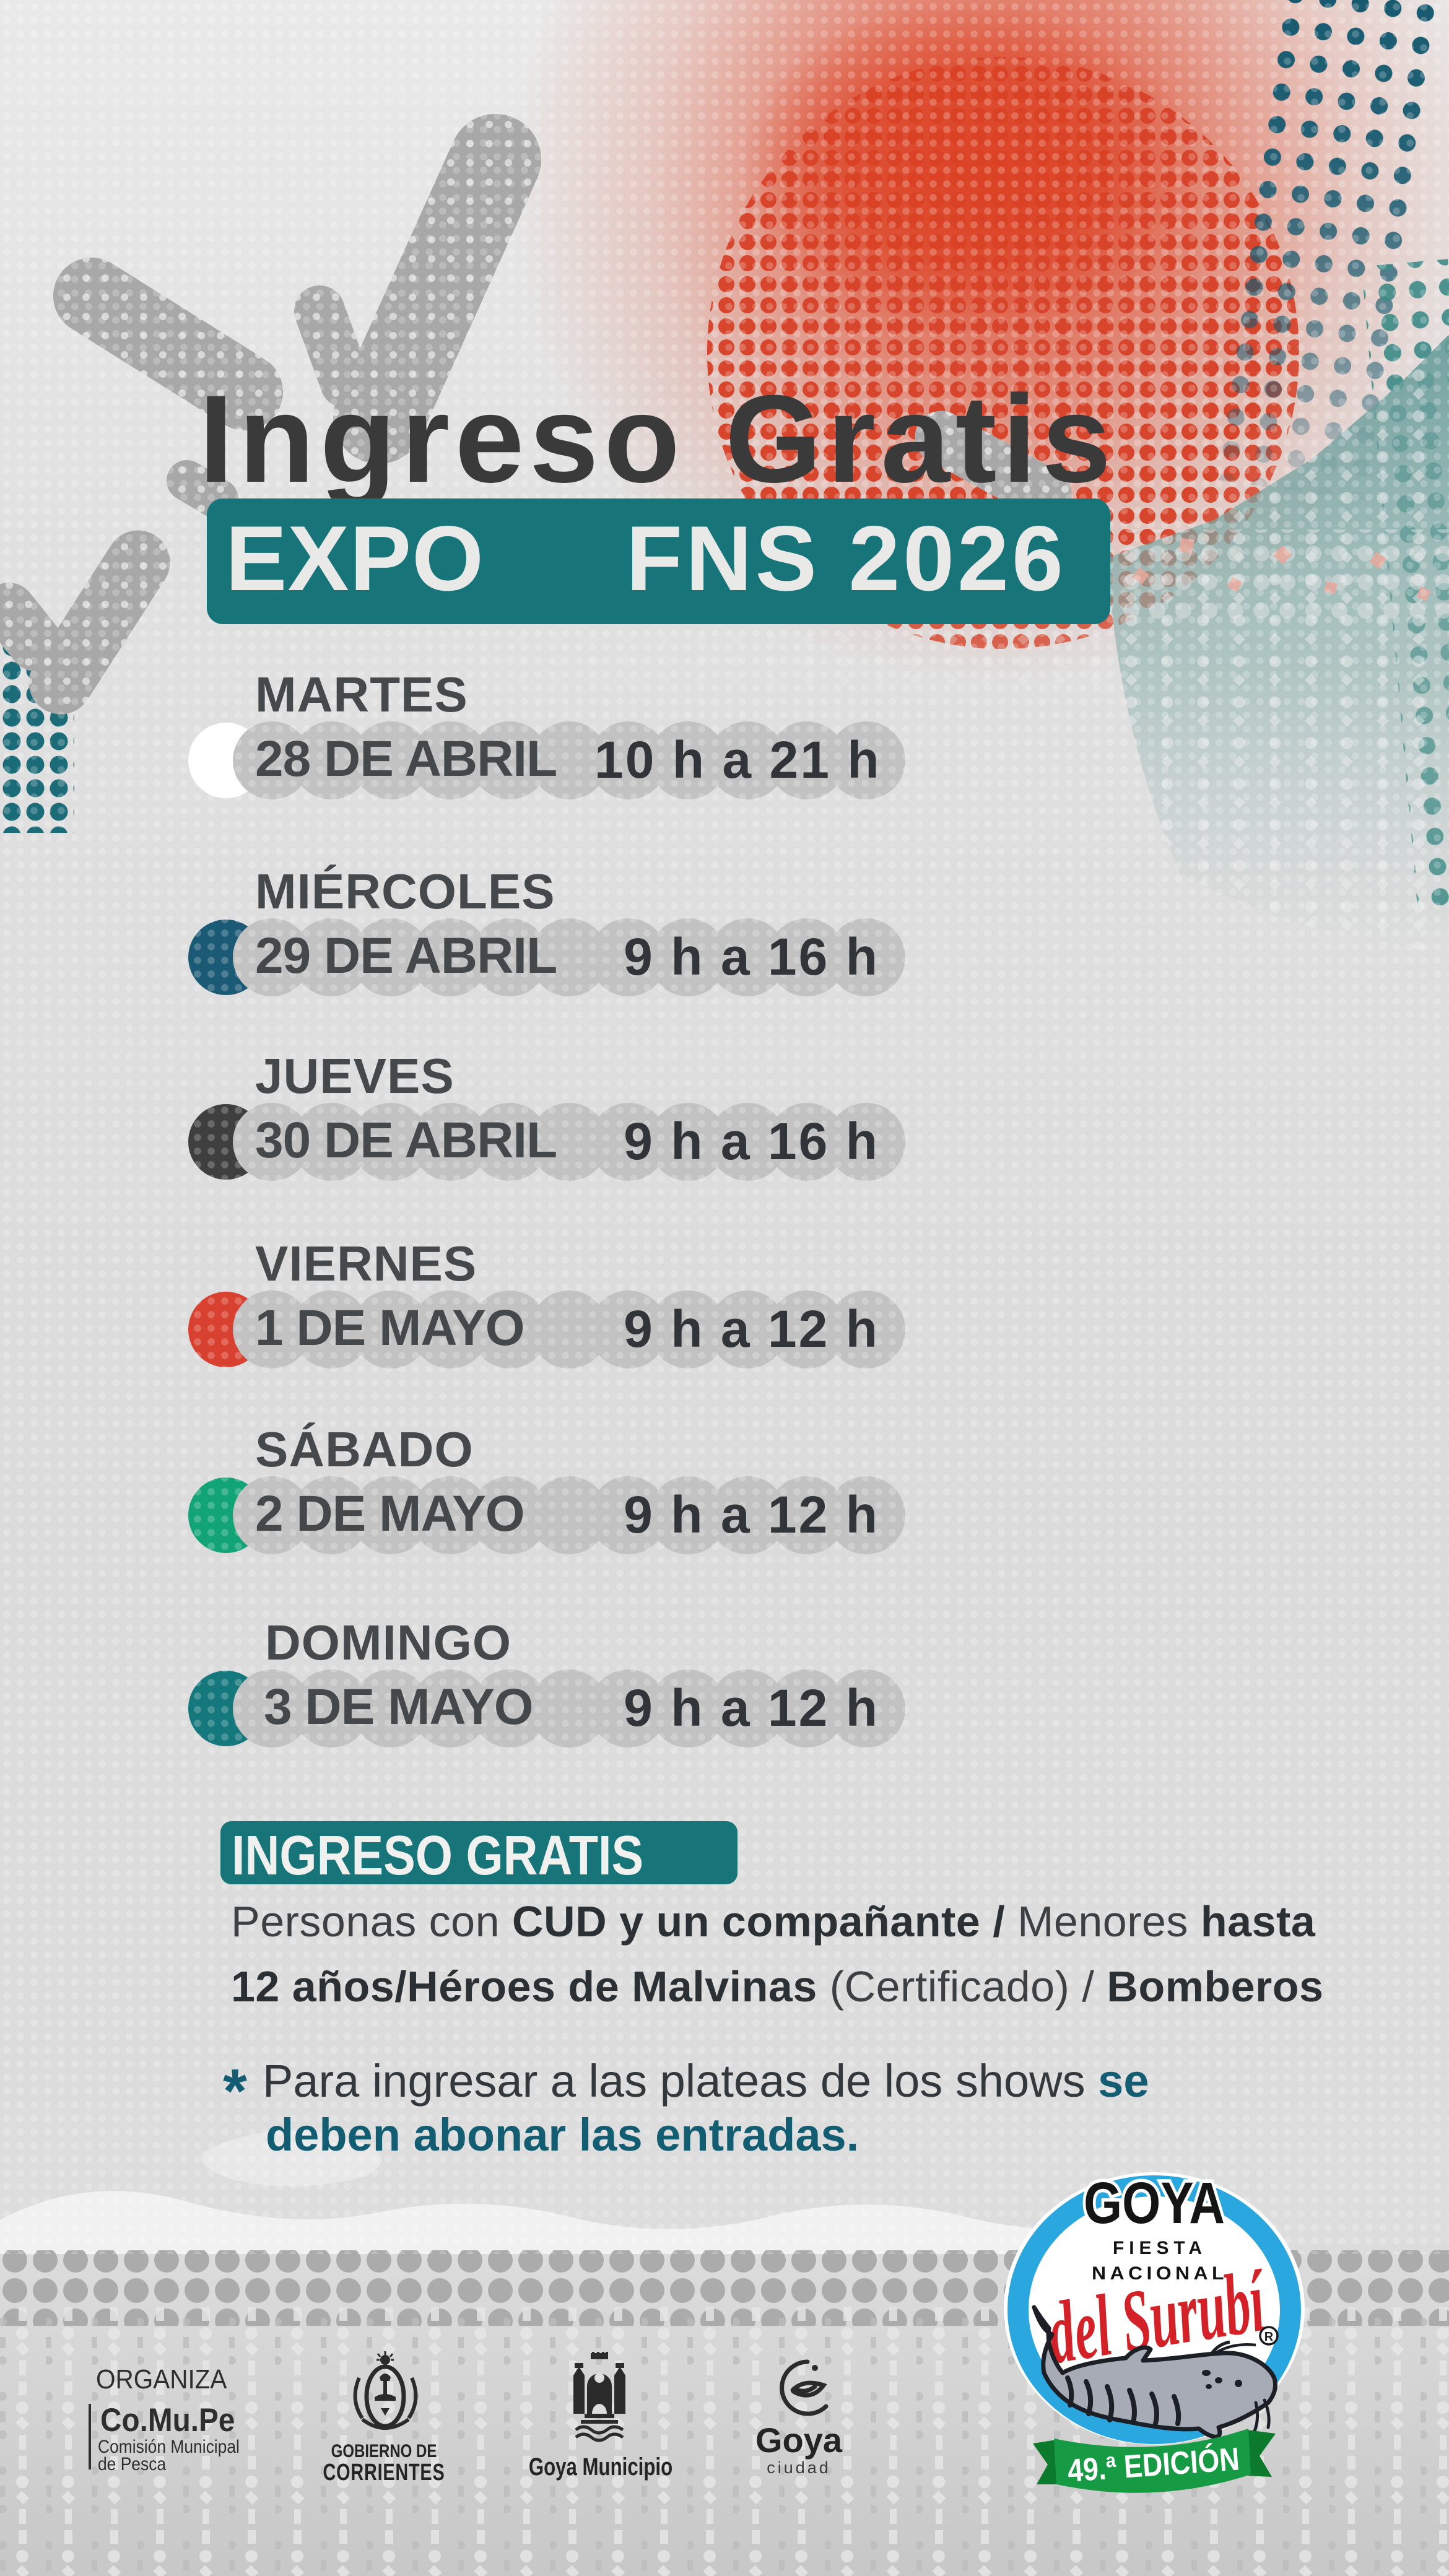  What do you see at coordinates (1160, 2248) in the screenshot?
I see `svg-text: FIESTA` at bounding box center [1160, 2248].